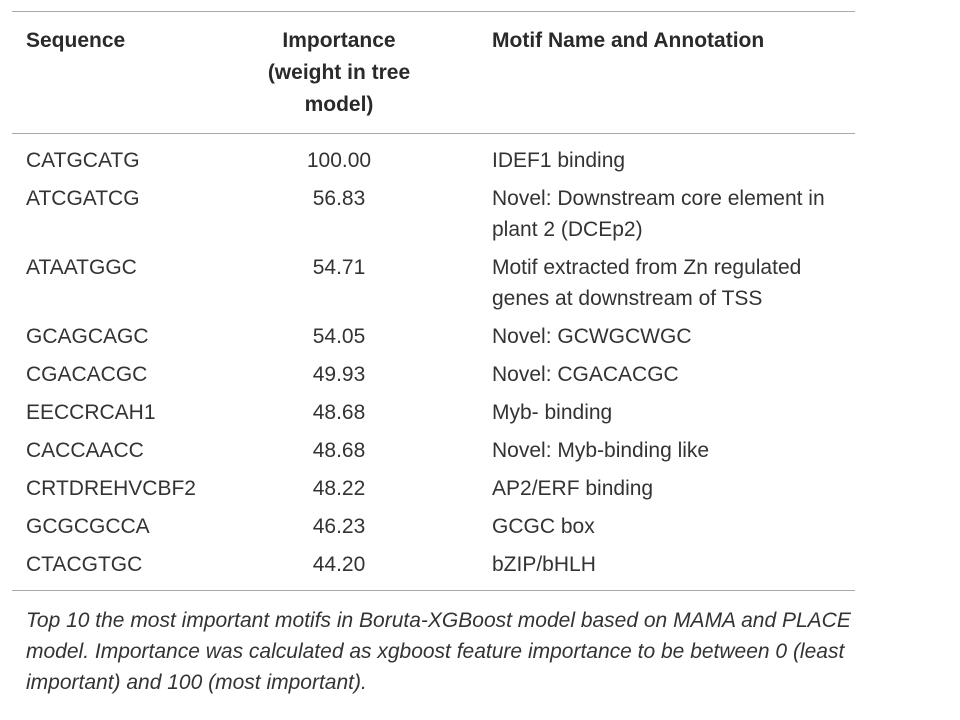  Describe the element at coordinates (480, 568) in the screenshot. I see `table-row: CTACGTGC 44.20 bZIP/bHLH` at that location.